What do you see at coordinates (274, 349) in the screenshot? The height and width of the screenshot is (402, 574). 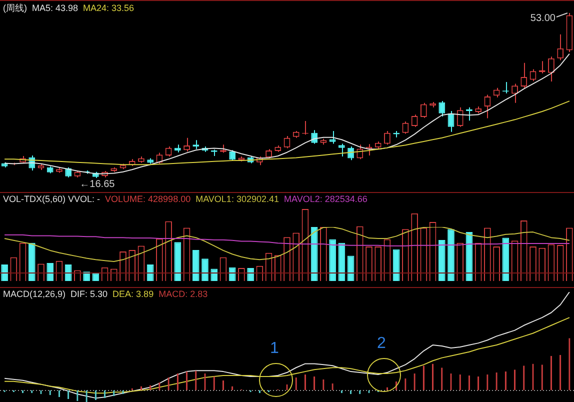 I see `annotation: 1` at bounding box center [274, 349].